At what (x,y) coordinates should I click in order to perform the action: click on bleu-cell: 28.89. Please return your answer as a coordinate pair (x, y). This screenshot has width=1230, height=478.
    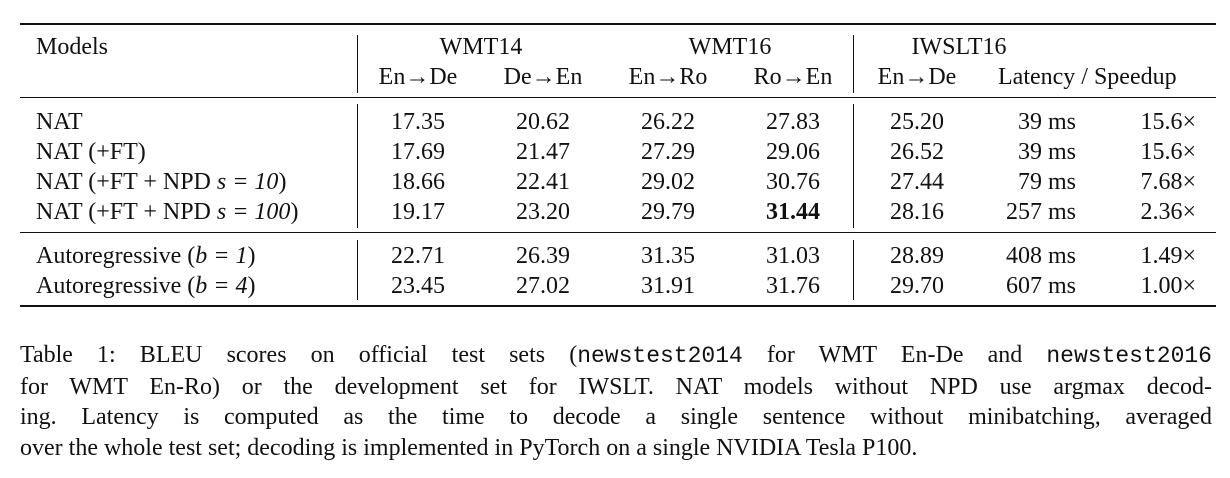
    Looking at the image, I should click on (917, 256).